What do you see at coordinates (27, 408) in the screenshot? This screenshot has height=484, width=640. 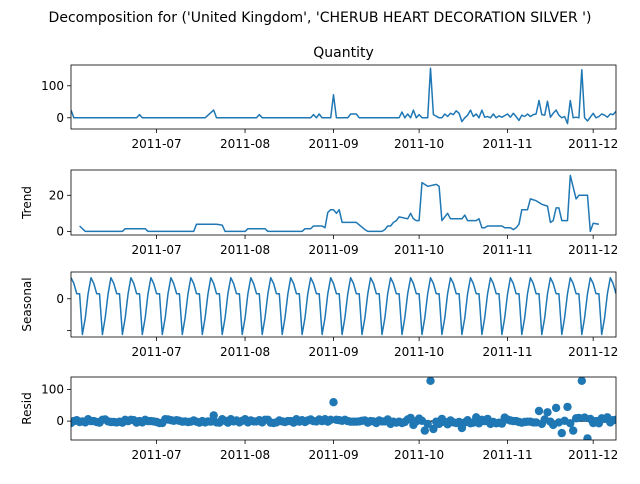 I see `y-axis-label: Resid` at bounding box center [27, 408].